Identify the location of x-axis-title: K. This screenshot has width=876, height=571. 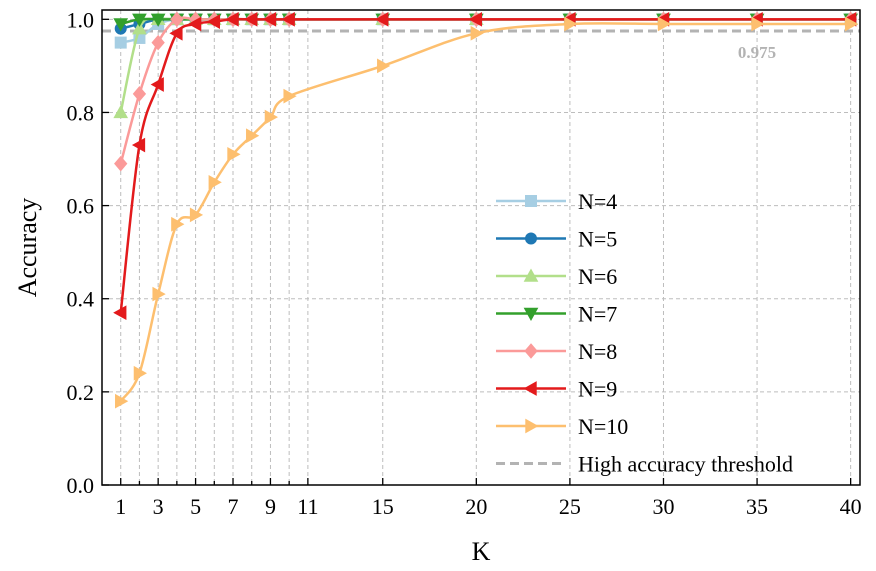
(481, 551).